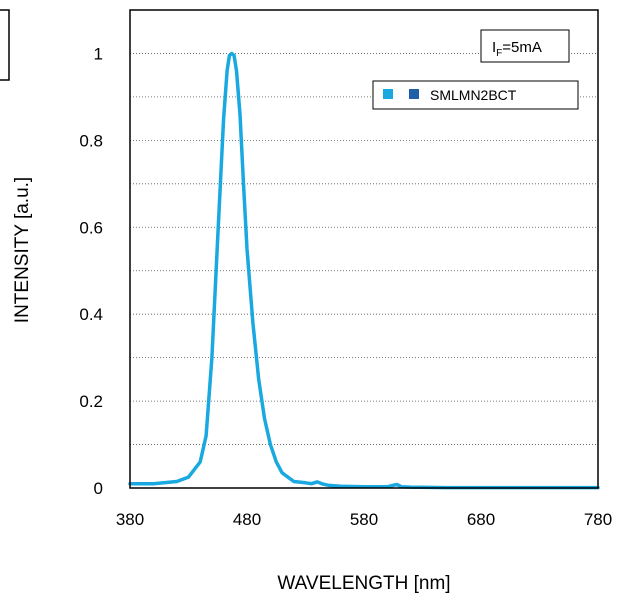 The height and width of the screenshot is (601, 628). I want to click on current-annotation: IF=5mA, so click(525, 46).